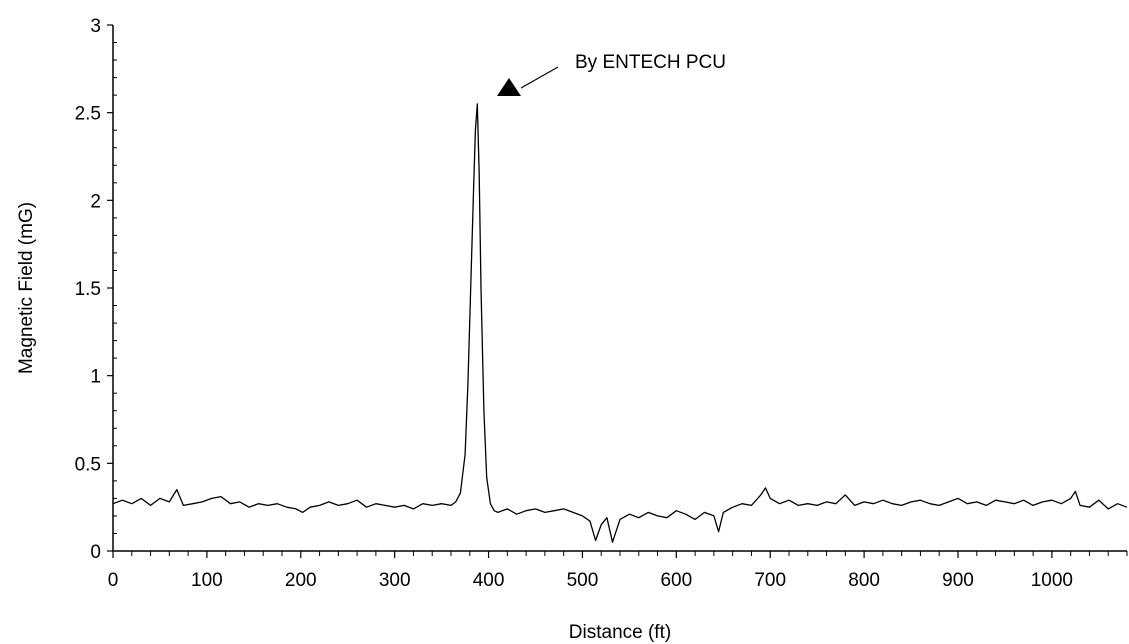 The image size is (1129, 644). What do you see at coordinates (770, 580) in the screenshot?
I see `x-tick-label: 700` at bounding box center [770, 580].